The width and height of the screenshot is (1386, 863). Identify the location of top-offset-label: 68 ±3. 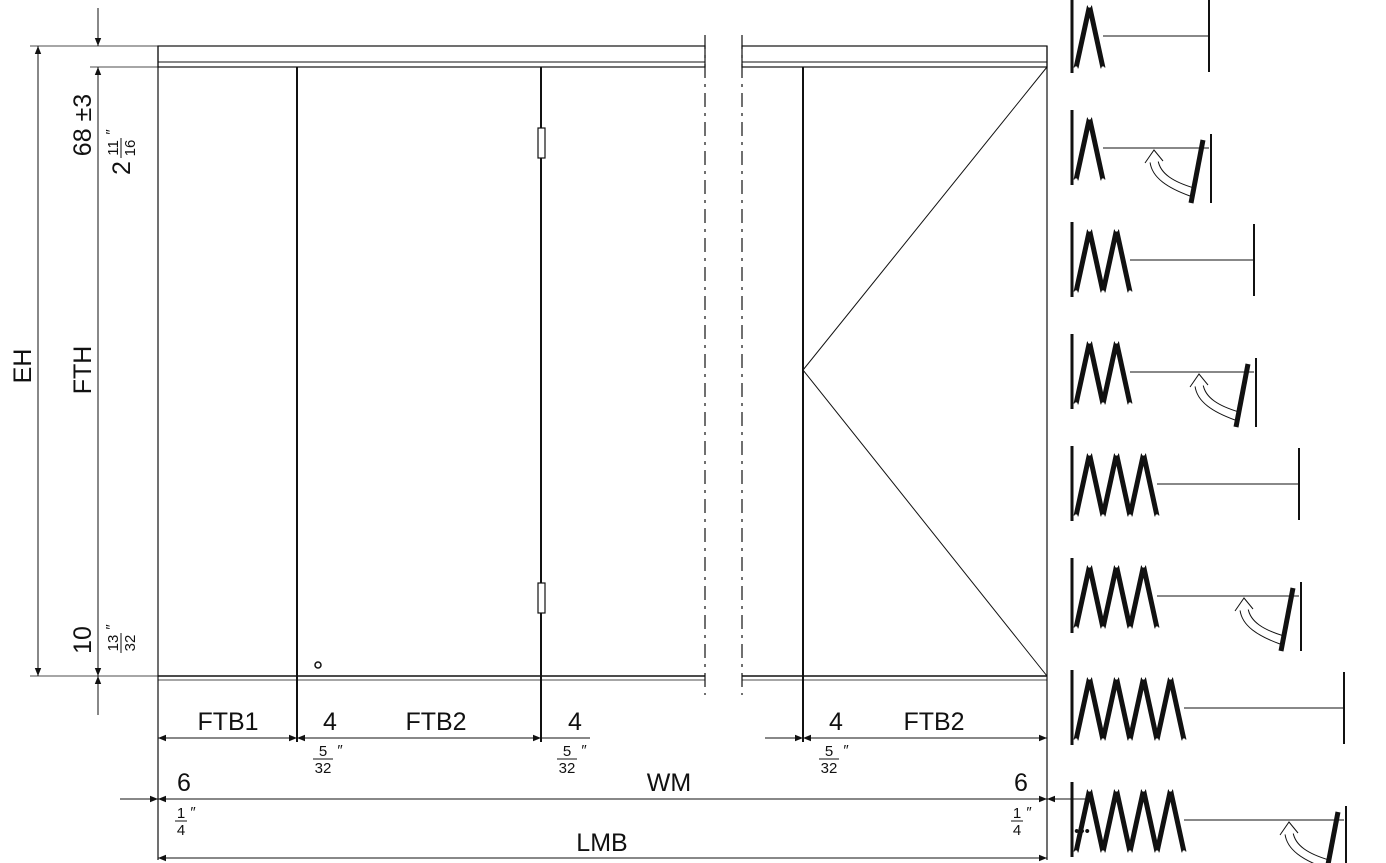
(83, 125).